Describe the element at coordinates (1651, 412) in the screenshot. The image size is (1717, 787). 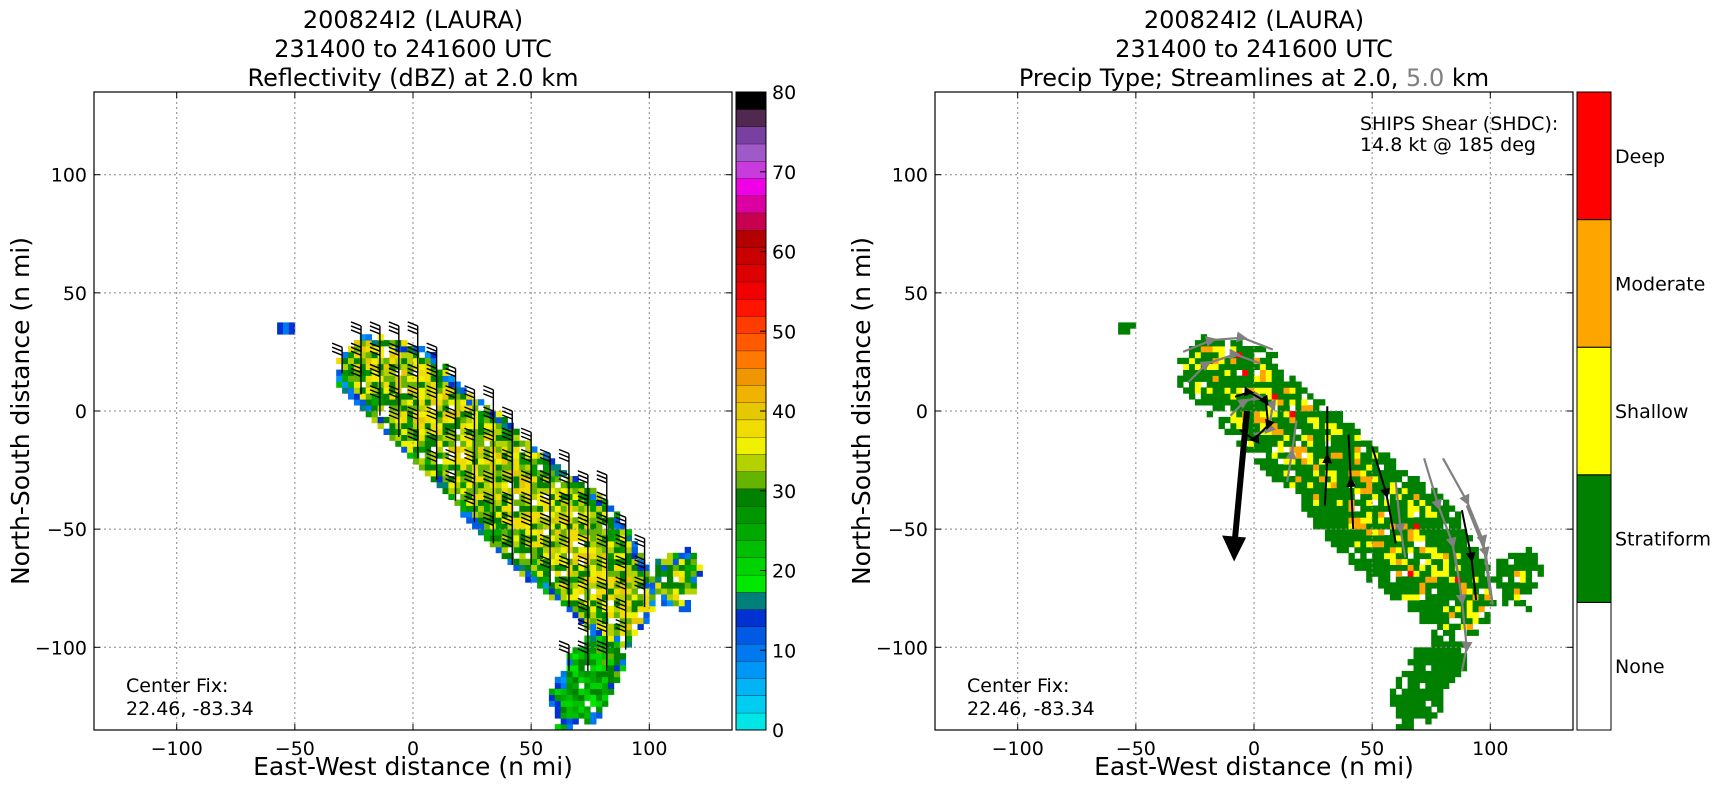
I see `precip-type-label: Shallow` at that location.